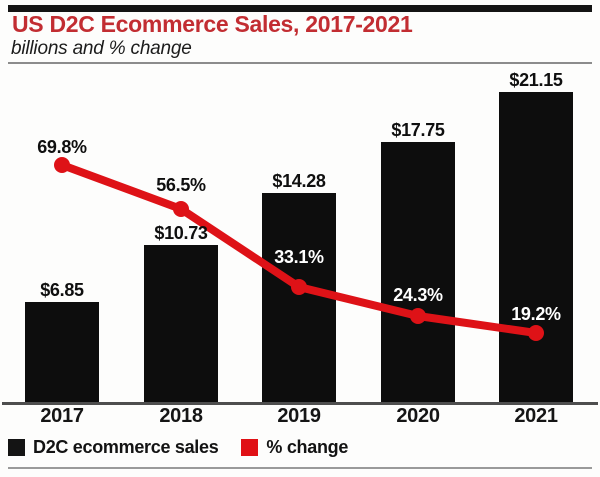 This screenshot has height=477, width=600. Describe the element at coordinates (181, 233) in the screenshot. I see `bar-value-label: $10.73` at that location.